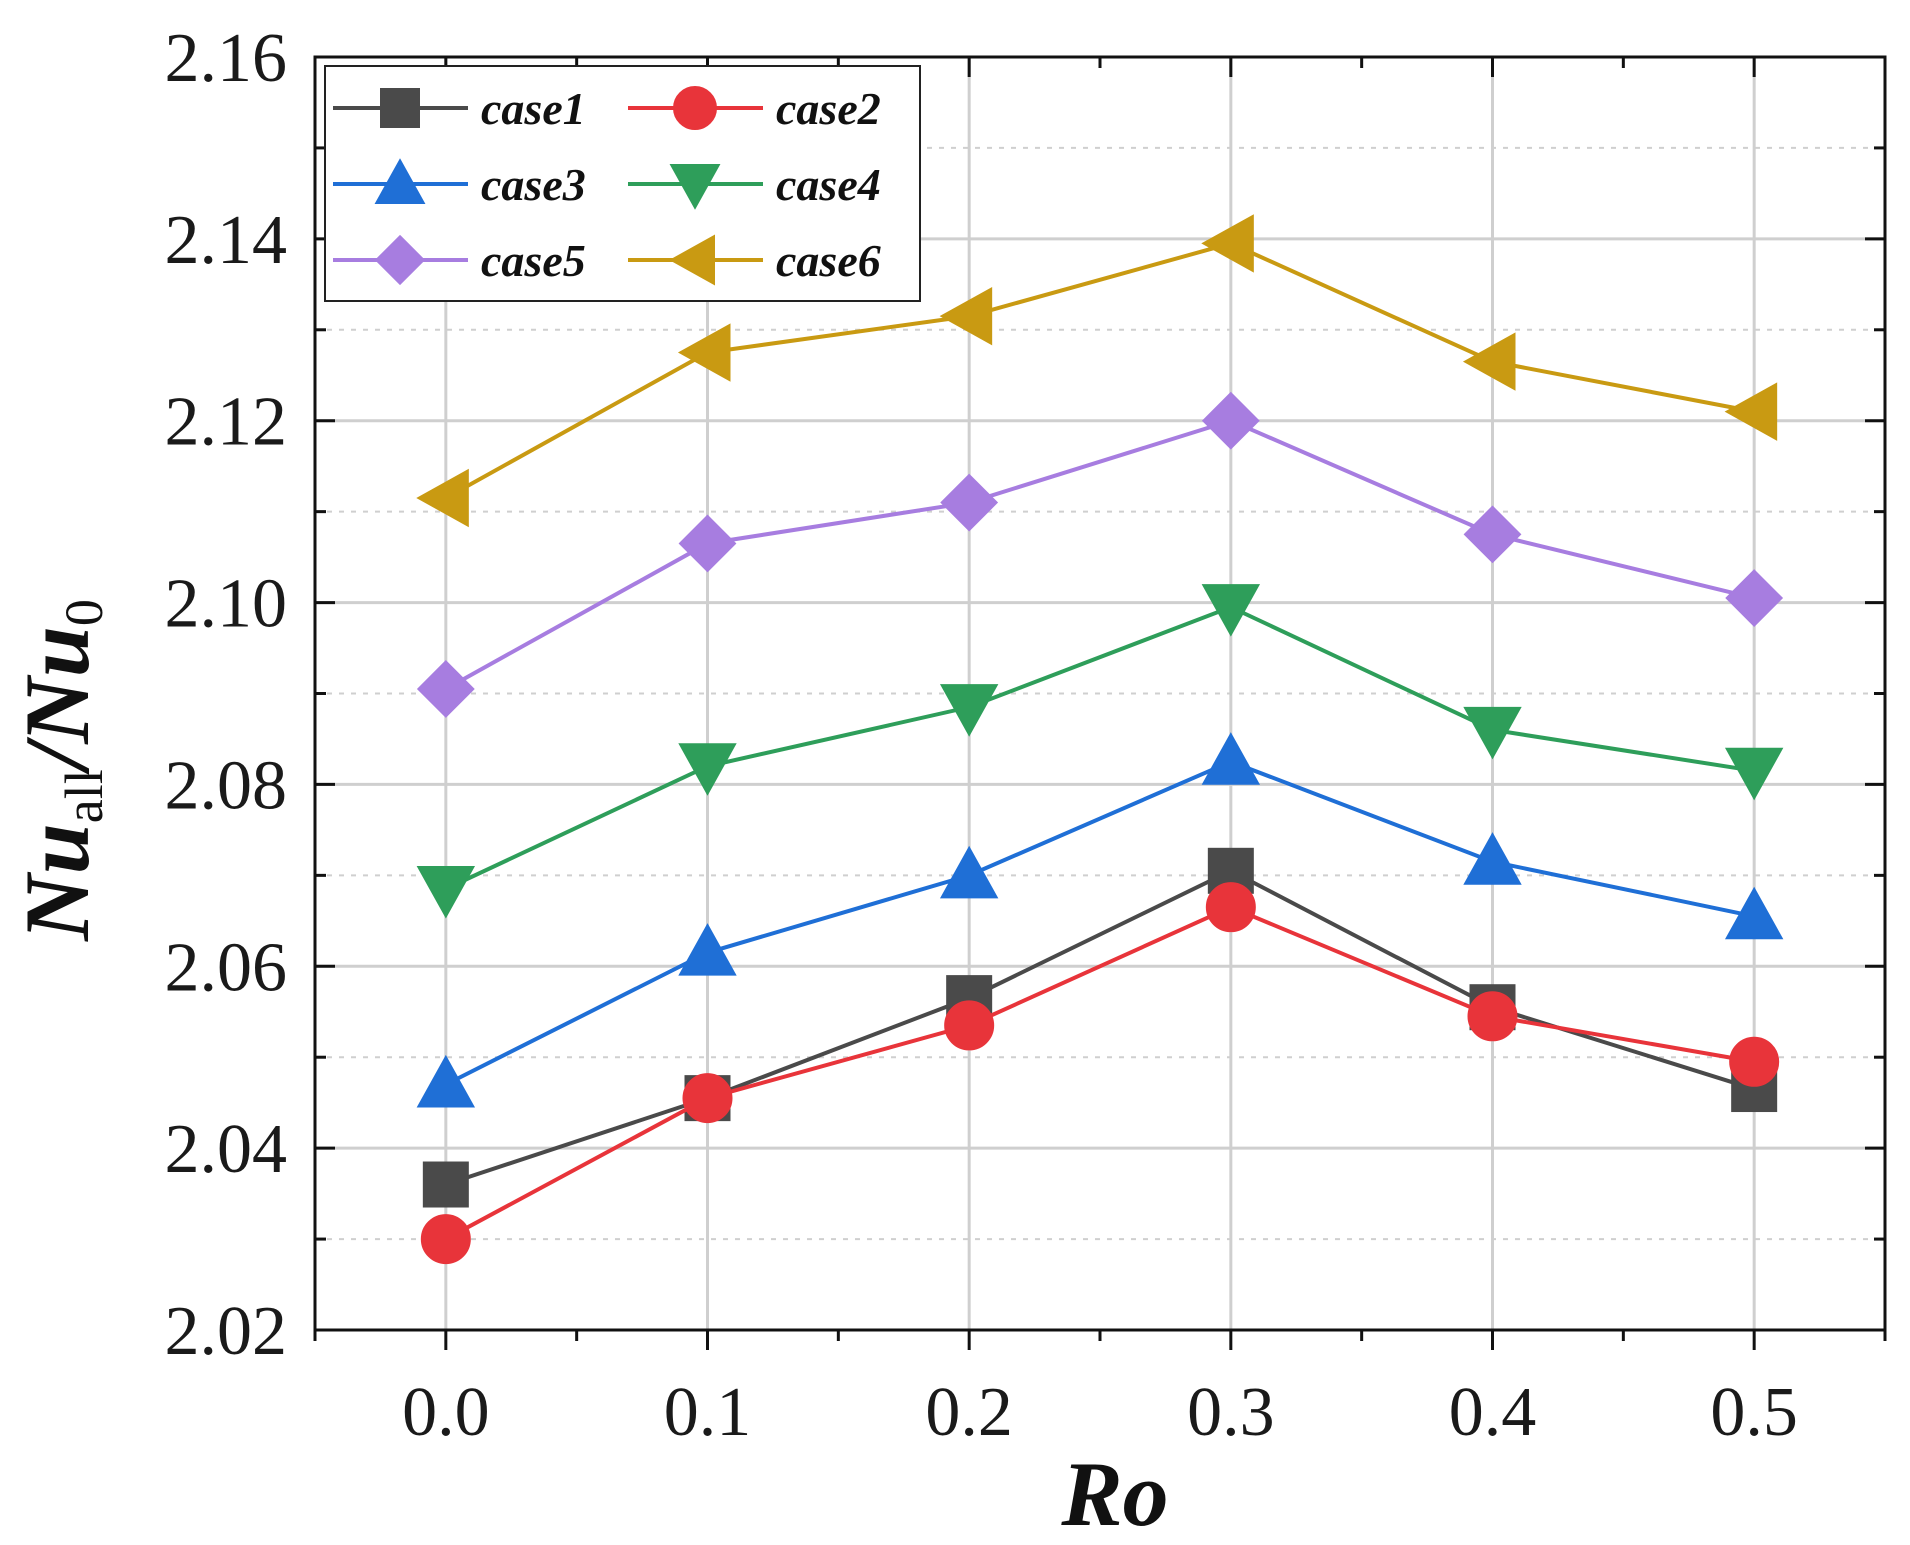 This screenshot has height=1545, width=1910. What do you see at coordinates (400, 181) in the screenshot?
I see `legend-marker-case3` at bounding box center [400, 181].